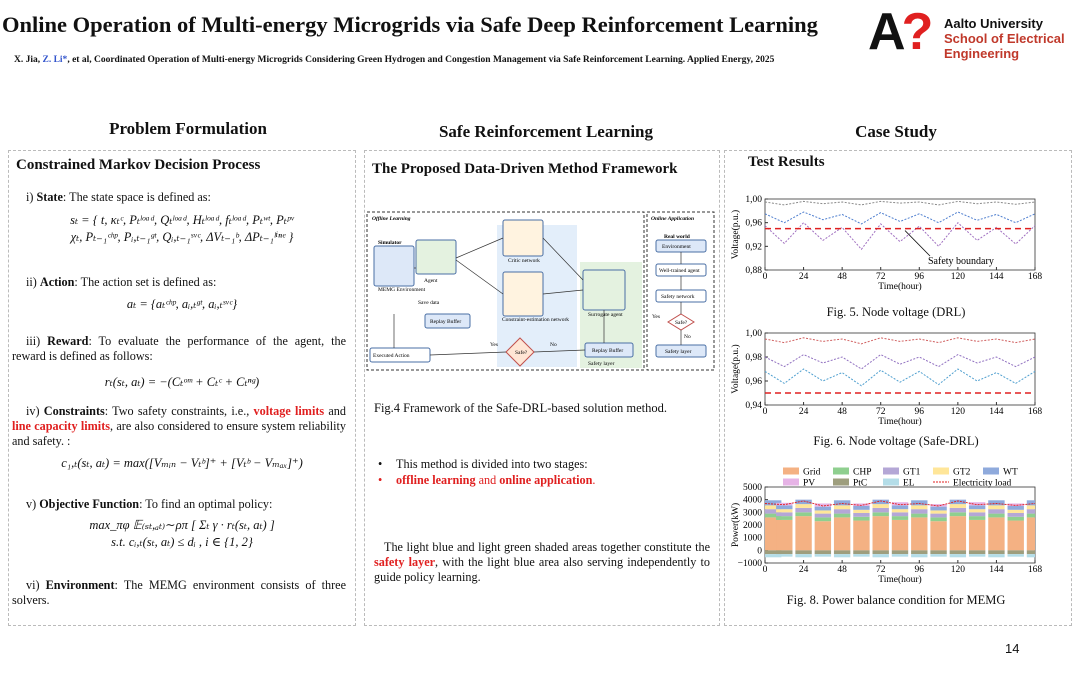 The height and width of the screenshot is (675, 1080). I want to click on diagram-label: Offline Learning, so click(391, 219).